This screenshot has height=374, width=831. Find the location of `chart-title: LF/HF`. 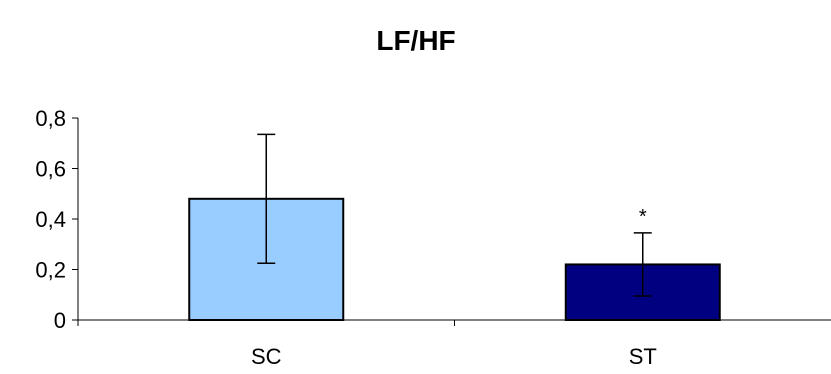

chart-title: LF/HF is located at coordinates (415, 40).